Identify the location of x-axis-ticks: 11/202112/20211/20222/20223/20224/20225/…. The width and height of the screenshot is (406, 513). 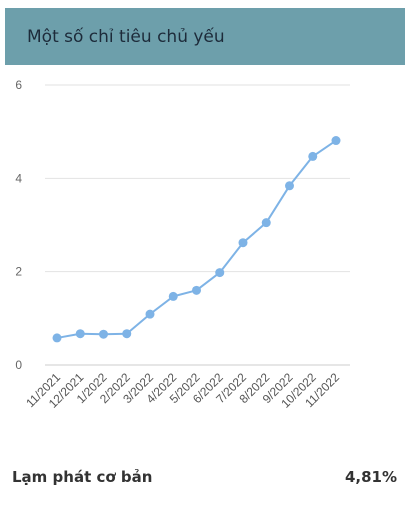
(182, 390).